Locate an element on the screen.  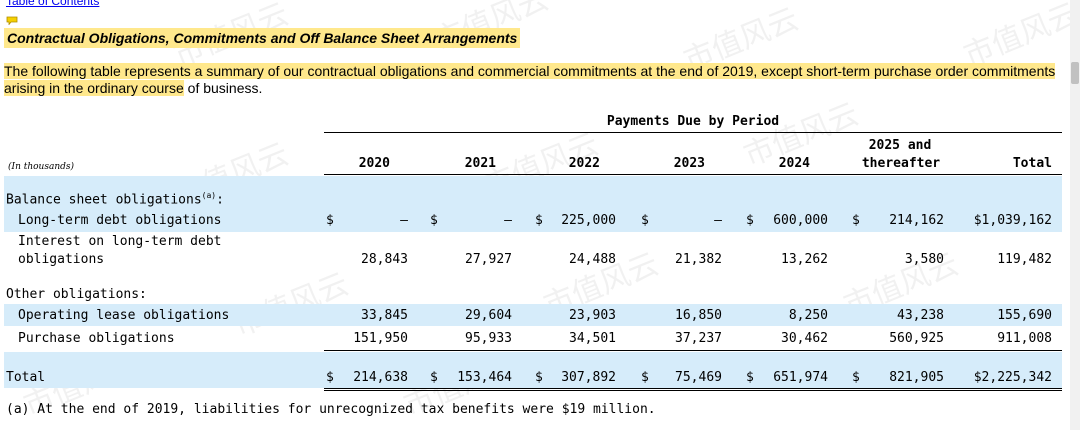
value-2024: 8,250 is located at coordinates (808, 315).